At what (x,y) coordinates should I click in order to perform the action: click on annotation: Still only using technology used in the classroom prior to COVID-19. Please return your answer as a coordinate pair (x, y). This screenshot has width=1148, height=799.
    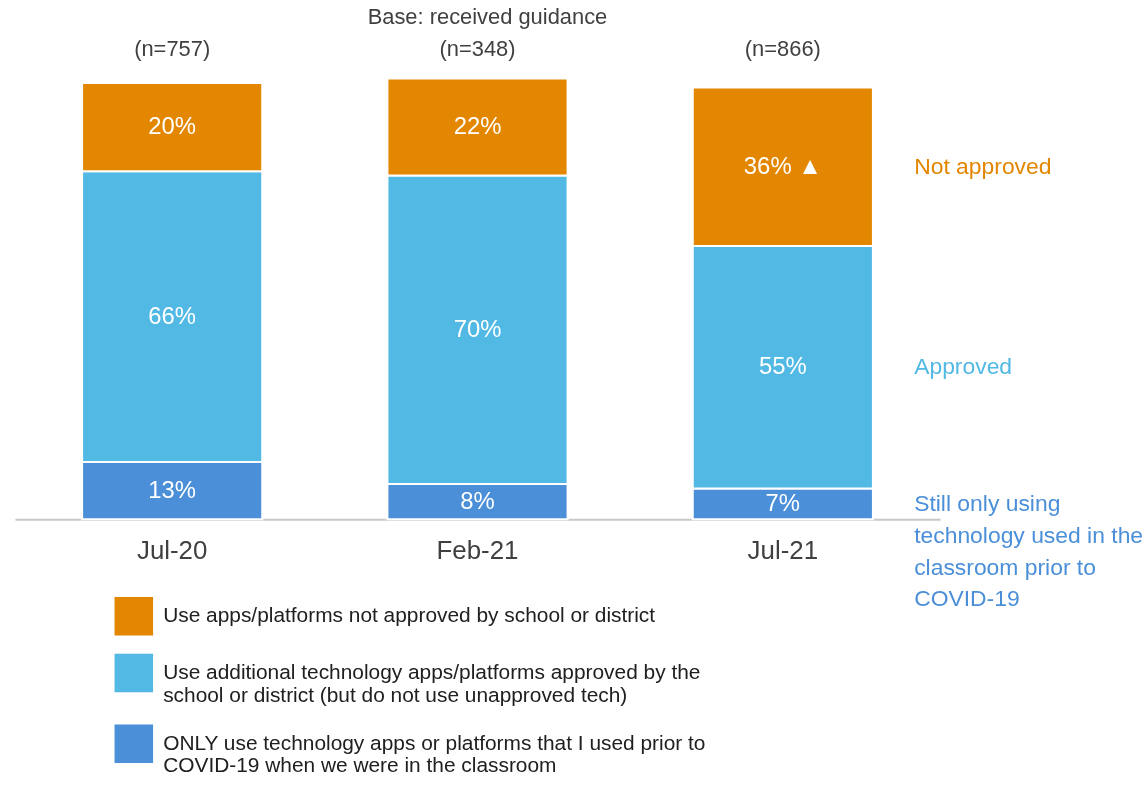
    Looking at the image, I should click on (1029, 550).